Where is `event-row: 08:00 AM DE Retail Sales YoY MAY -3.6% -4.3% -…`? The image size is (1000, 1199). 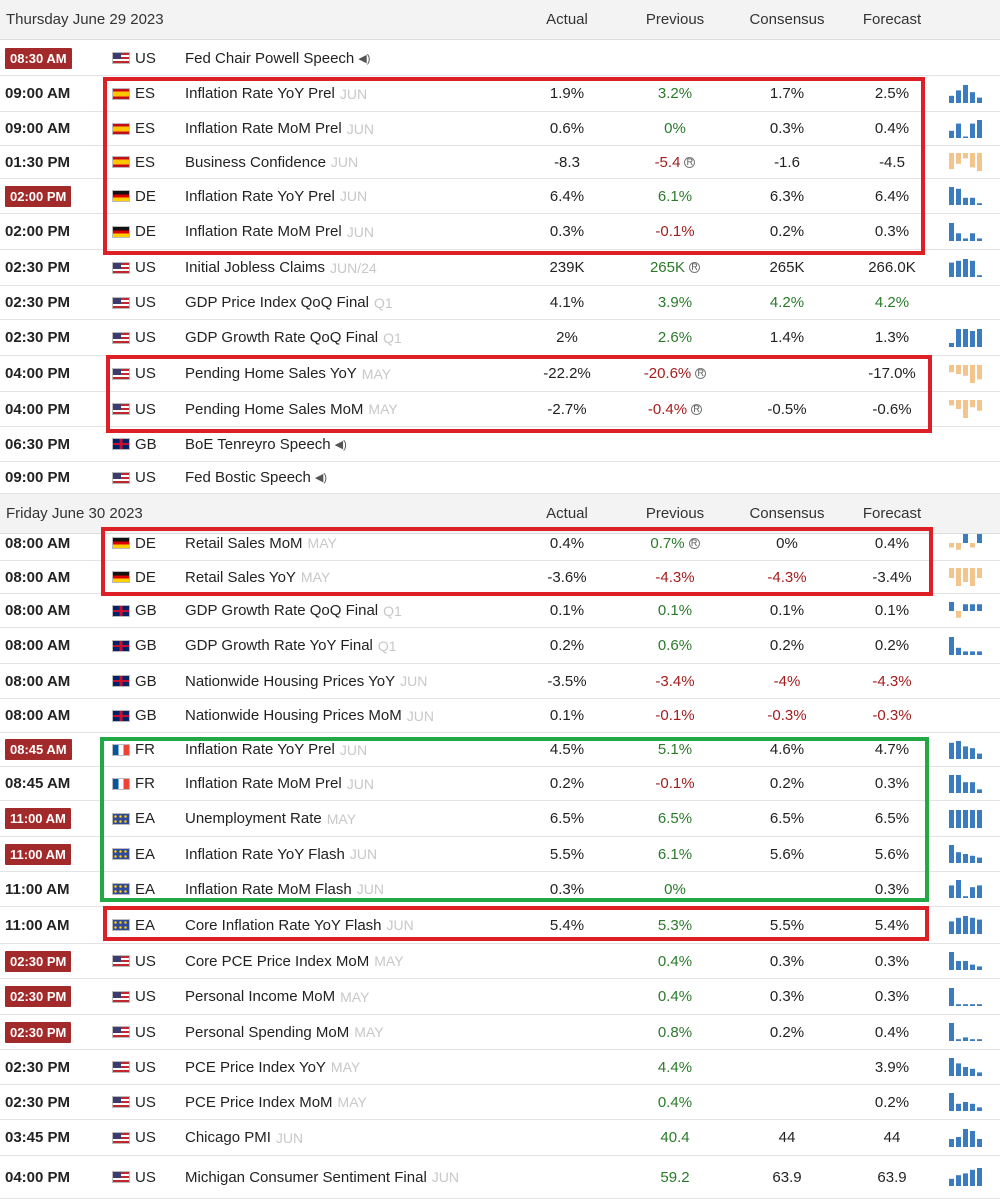 event-row: 08:00 AM DE Retail Sales YoY MAY -3.6% -4.3% -… is located at coordinates (500, 577).